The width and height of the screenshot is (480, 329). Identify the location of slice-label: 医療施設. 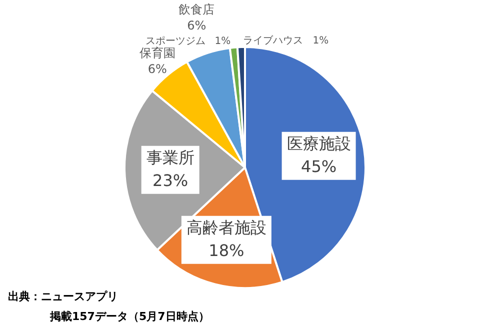
(318, 143).